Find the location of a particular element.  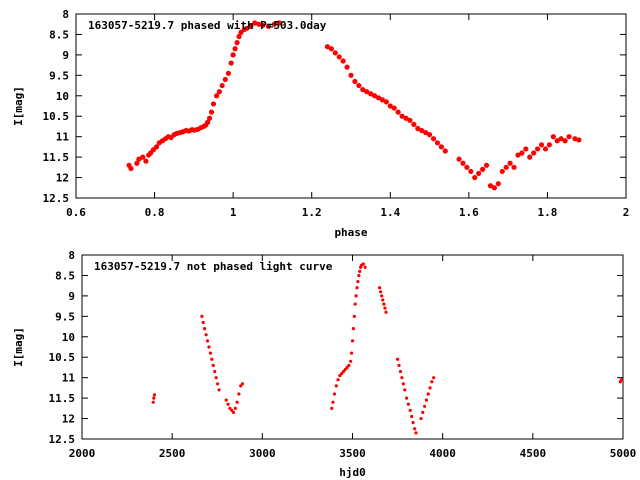

chart-0-y-tick-label: 8.5 is located at coordinates (59, 34).